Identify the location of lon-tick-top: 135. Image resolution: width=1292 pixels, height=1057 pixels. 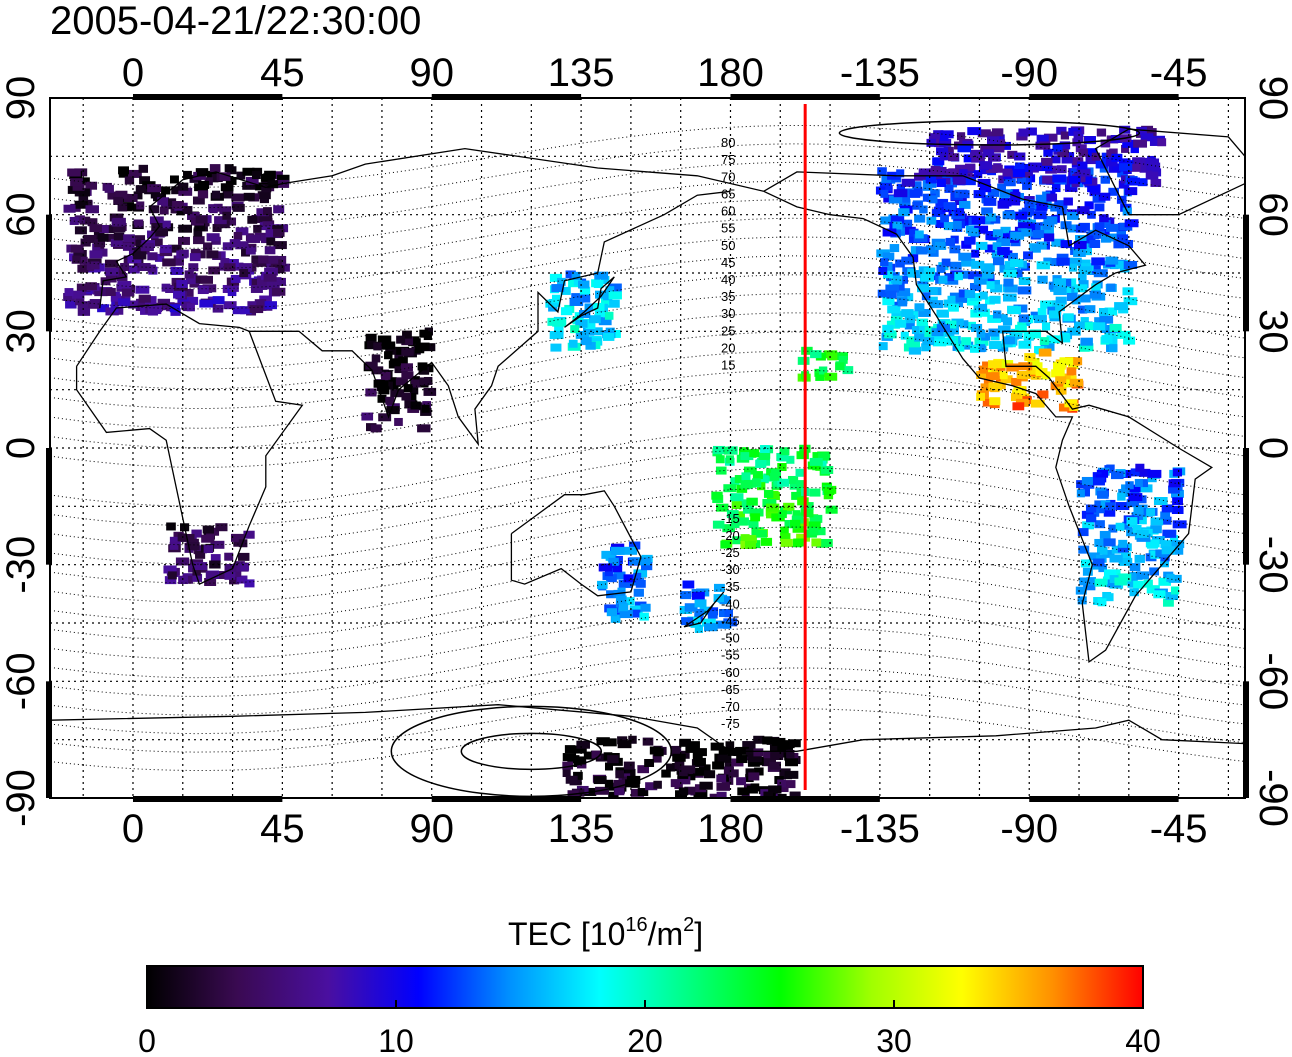
(581, 73).